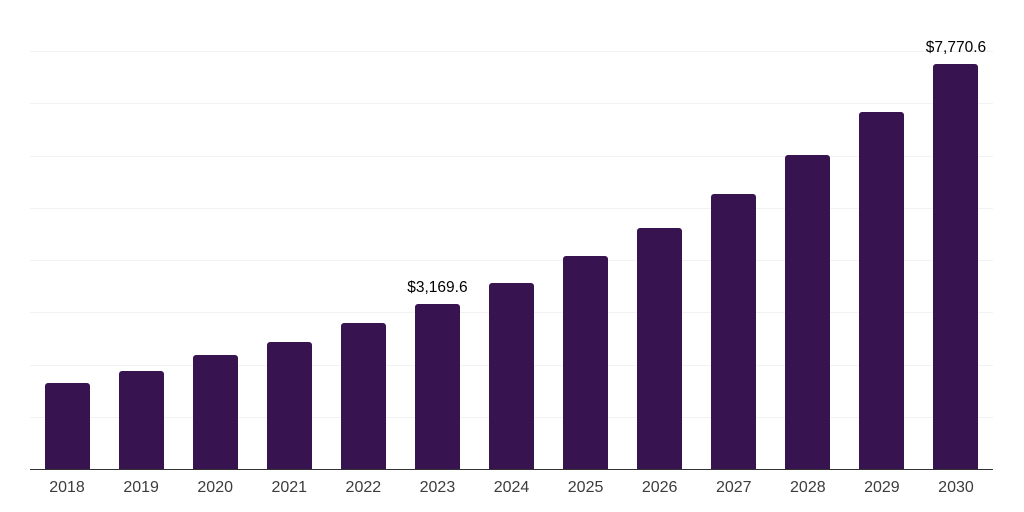 This screenshot has width=1024, height=512. Describe the element at coordinates (289, 405) in the screenshot. I see `bar-2021` at that location.